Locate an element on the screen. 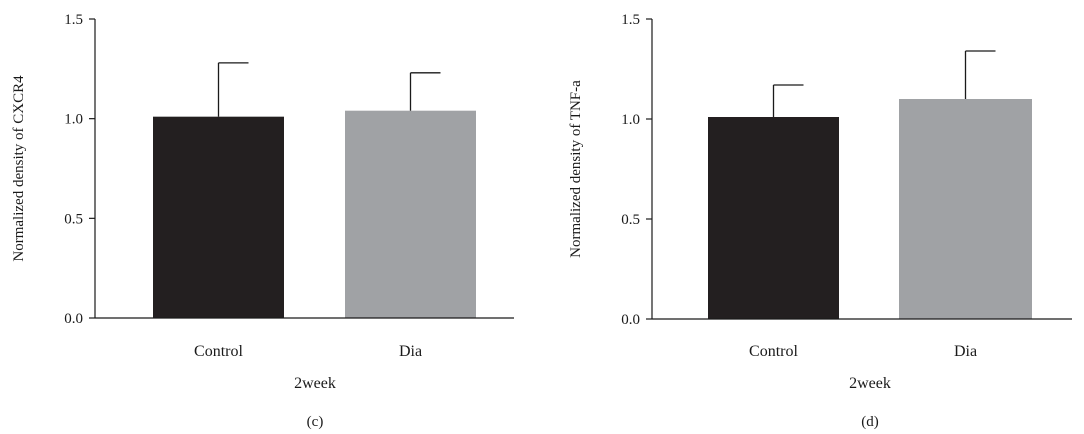 The width and height of the screenshot is (1084, 434). panel-label: (d) is located at coordinates (870, 422).